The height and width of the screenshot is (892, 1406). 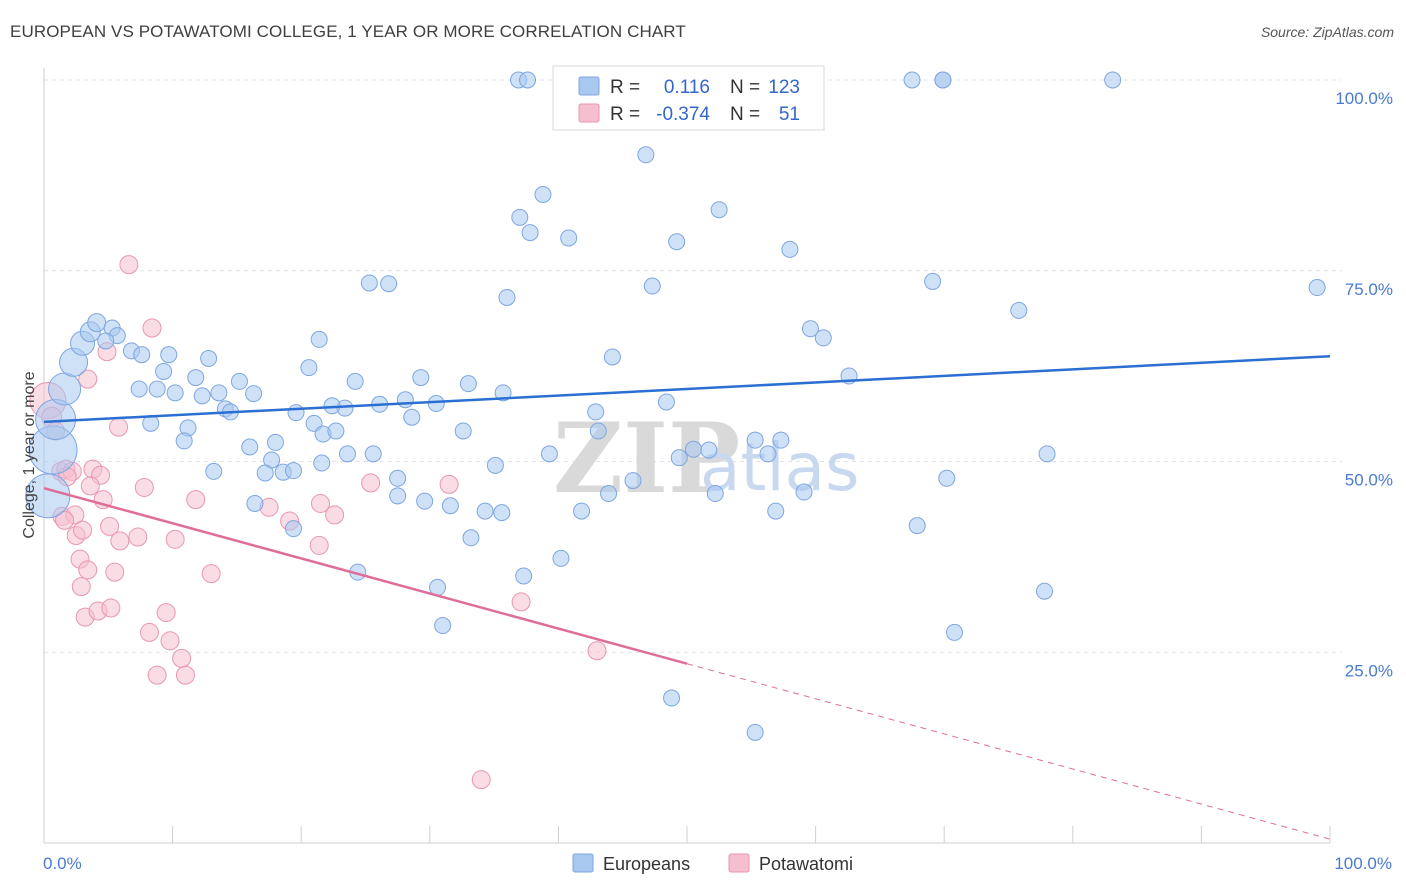 I want to click on series-legend: Europeans Potawatomi, so click(x=712, y=863).